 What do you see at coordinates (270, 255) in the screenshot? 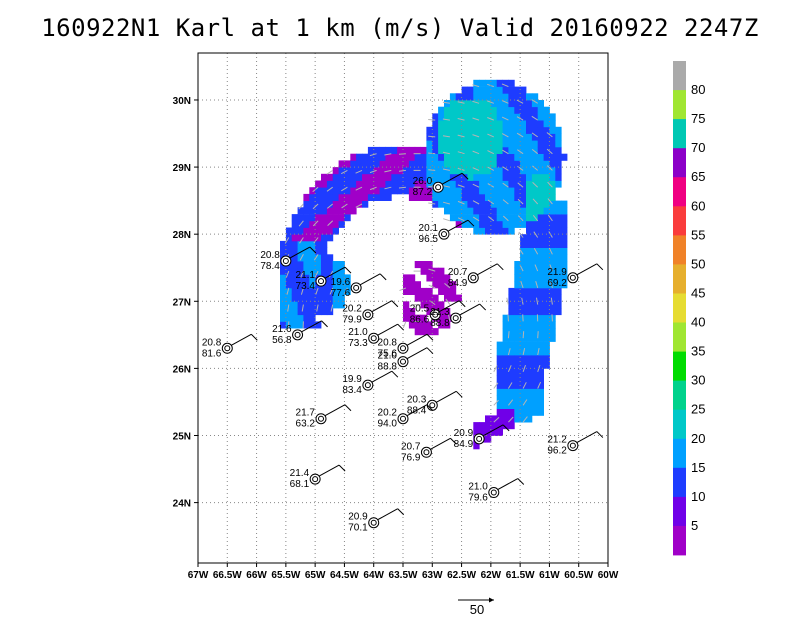
I see `station-temp: 20.8` at bounding box center [270, 255].